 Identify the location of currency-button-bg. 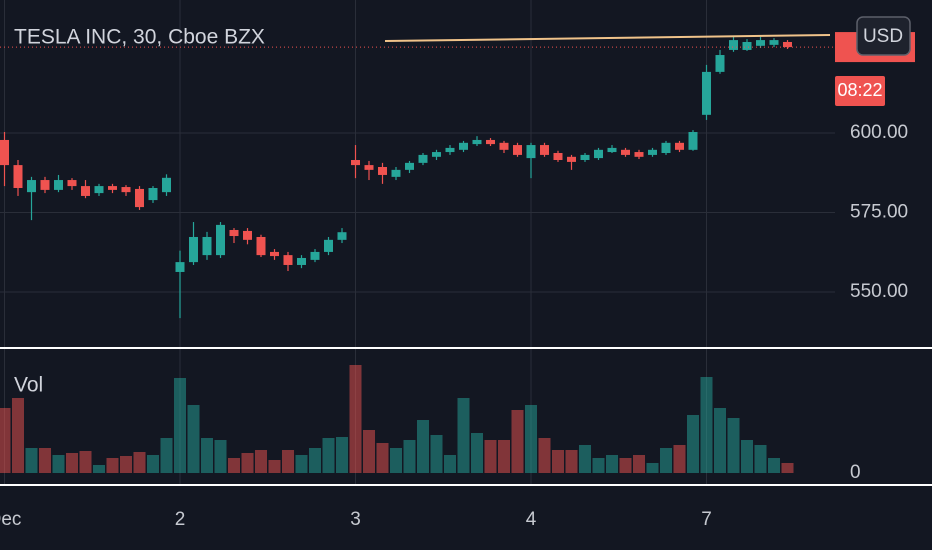
(883, 36).